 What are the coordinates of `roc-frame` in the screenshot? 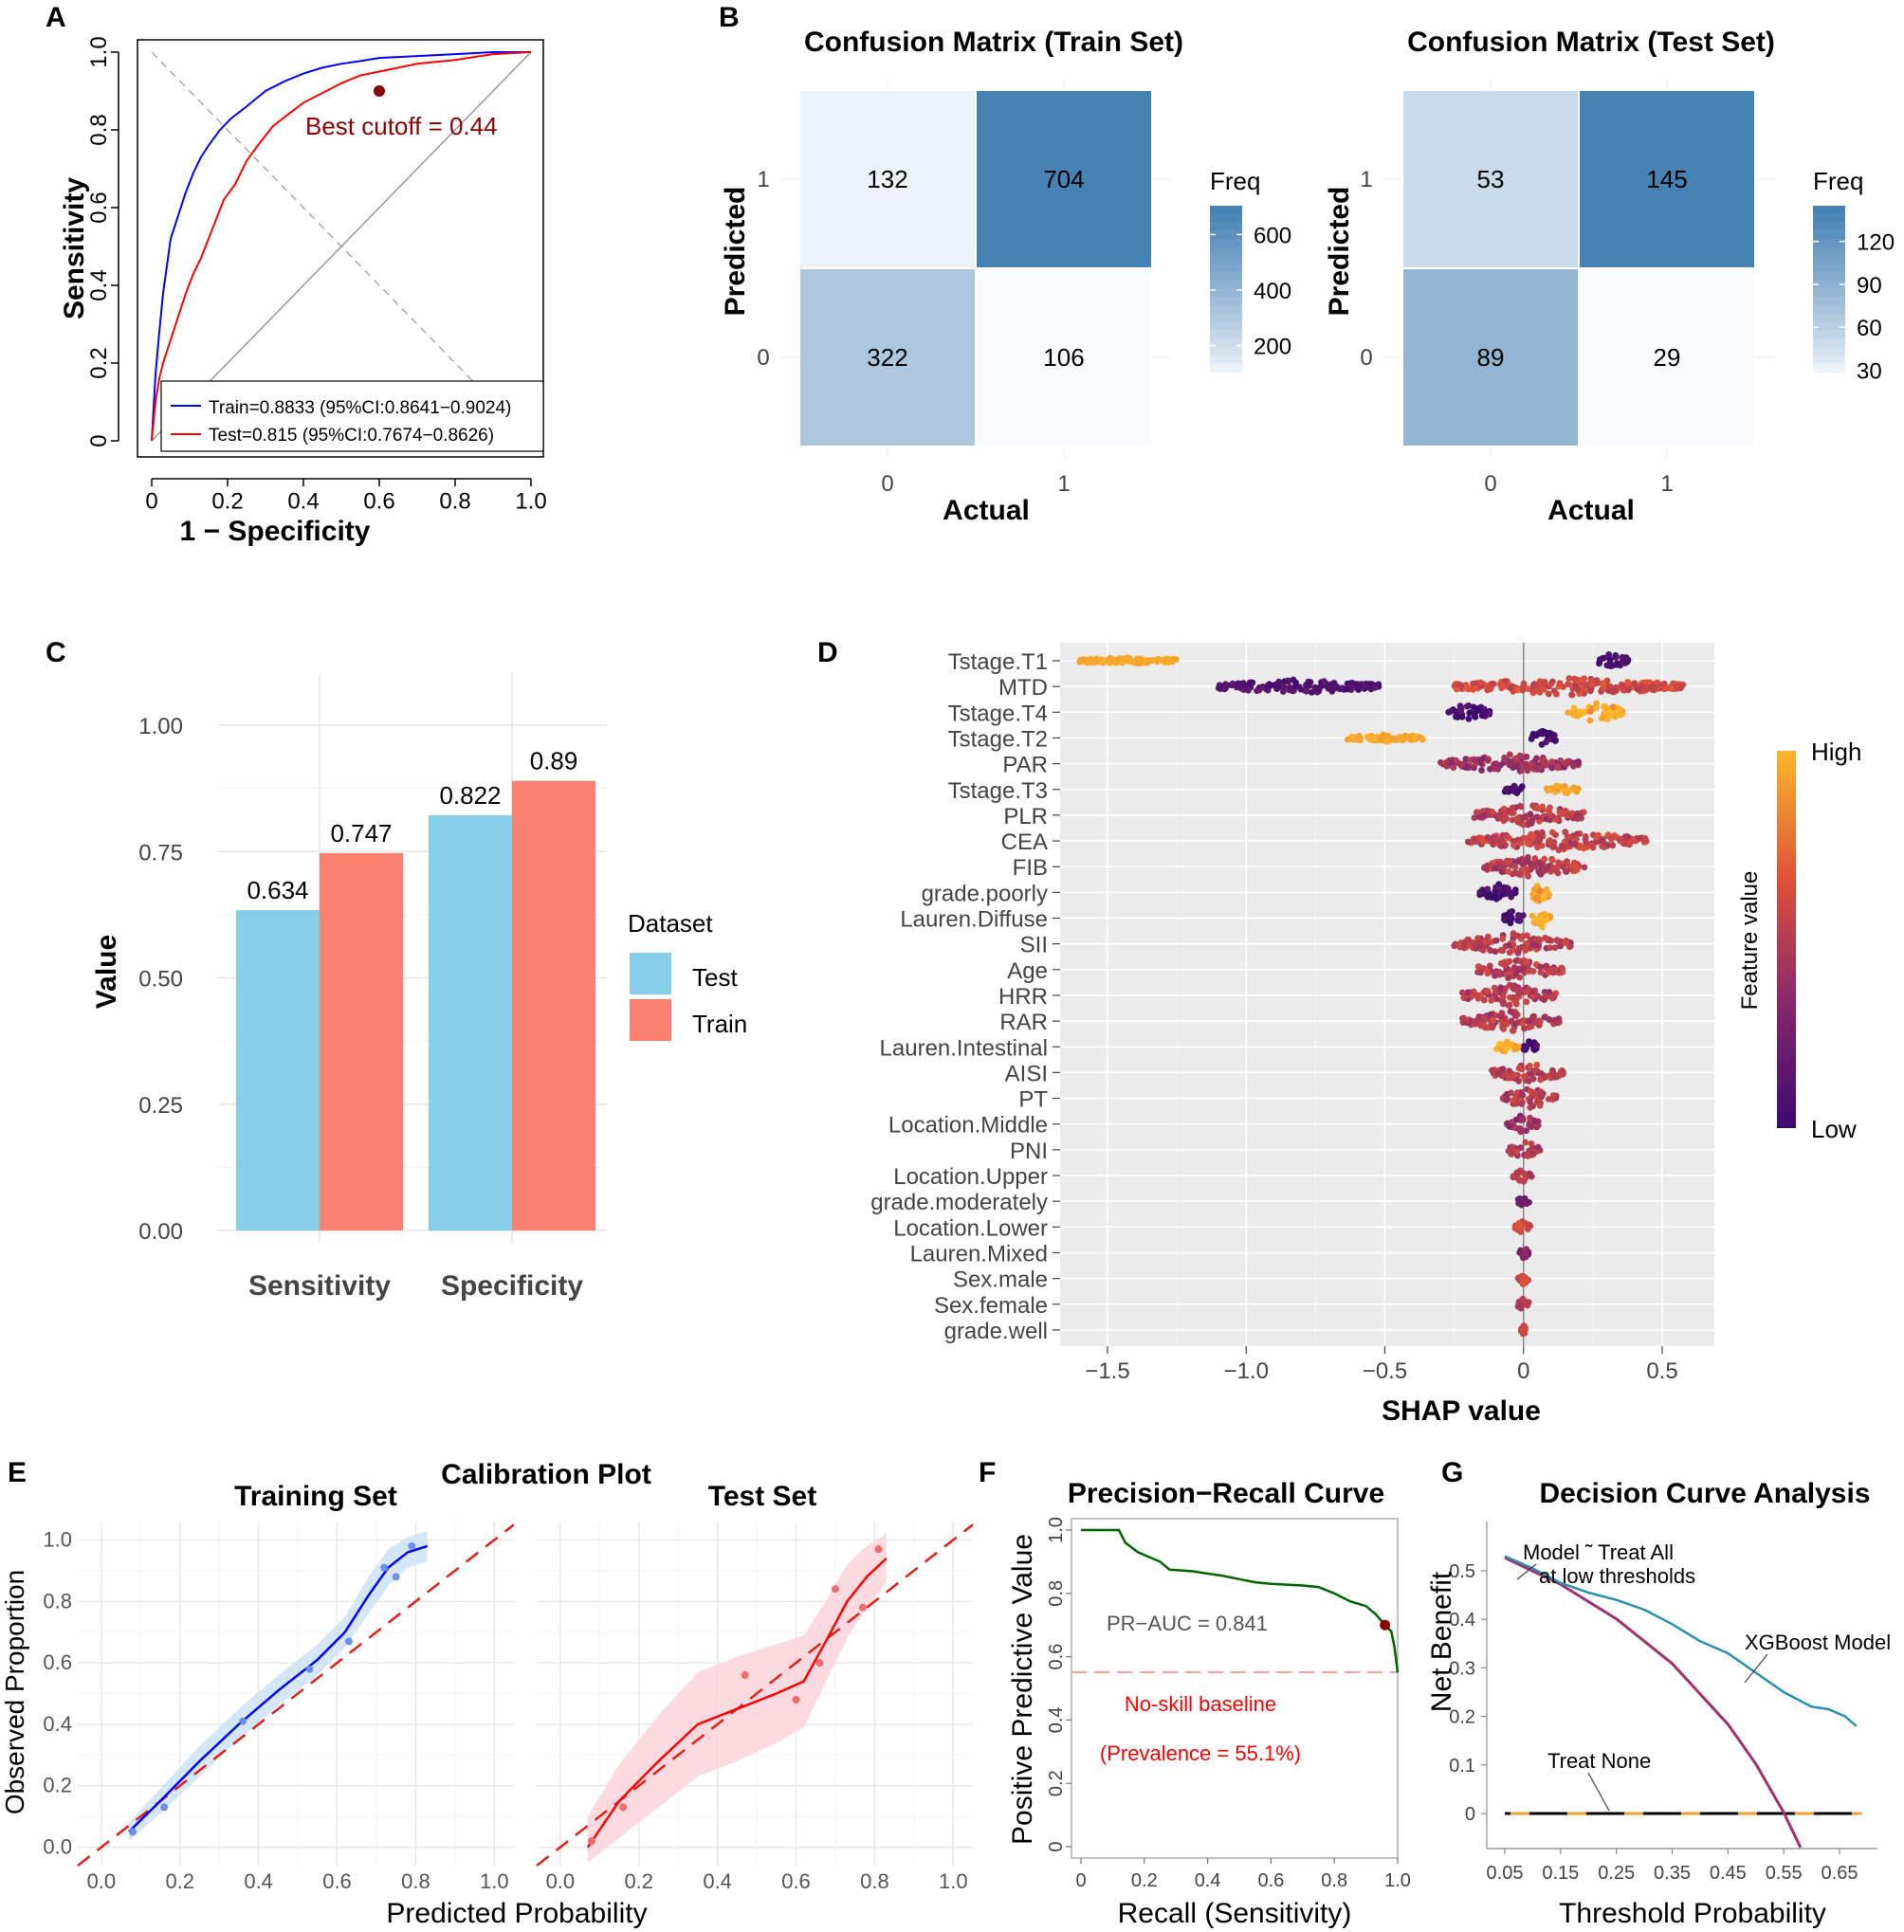 It's located at (340, 249).